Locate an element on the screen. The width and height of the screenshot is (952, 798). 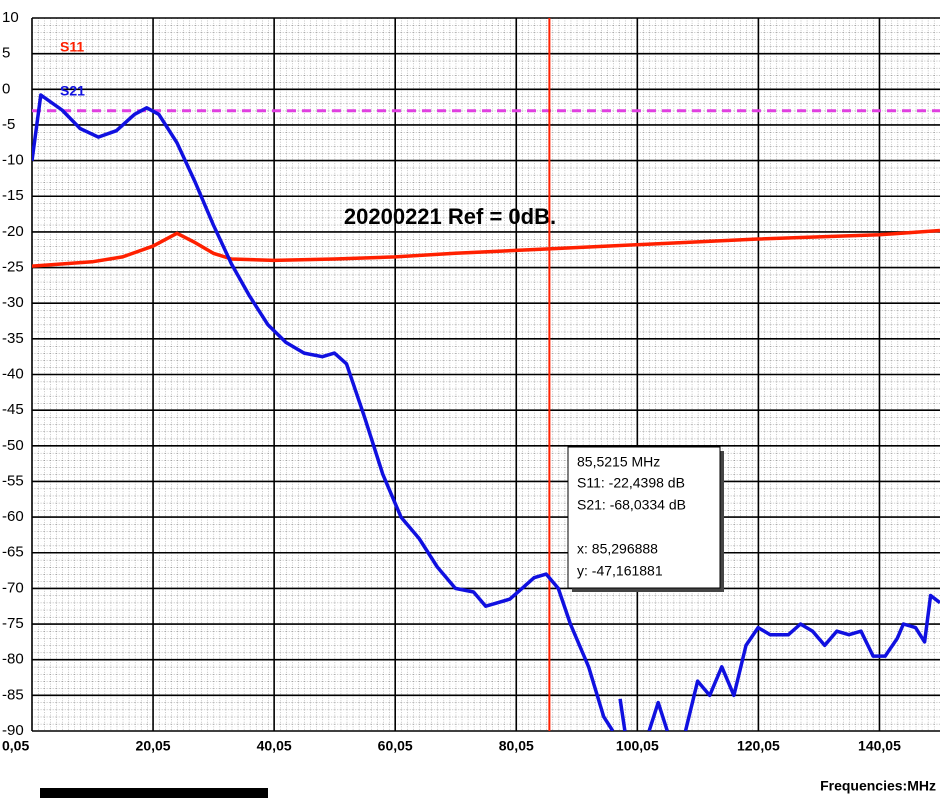
x-tick-label: 120,05 is located at coordinates (758, 746).